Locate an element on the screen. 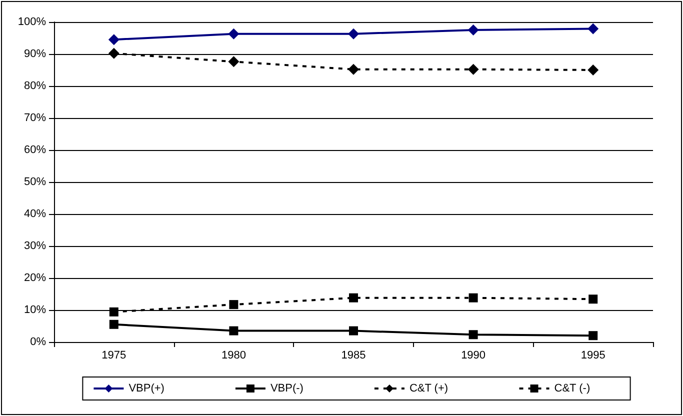 This screenshot has height=416, width=683. y-tick-label: 20% is located at coordinates (35, 278).